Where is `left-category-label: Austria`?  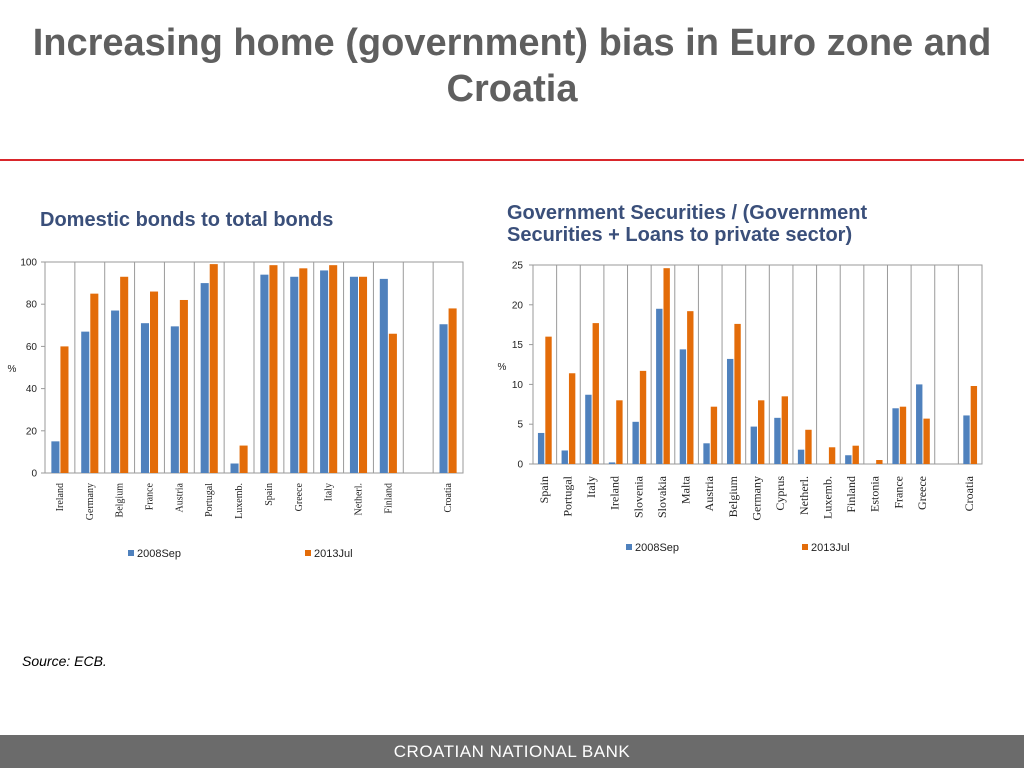 left-category-label: Austria is located at coordinates (179, 497).